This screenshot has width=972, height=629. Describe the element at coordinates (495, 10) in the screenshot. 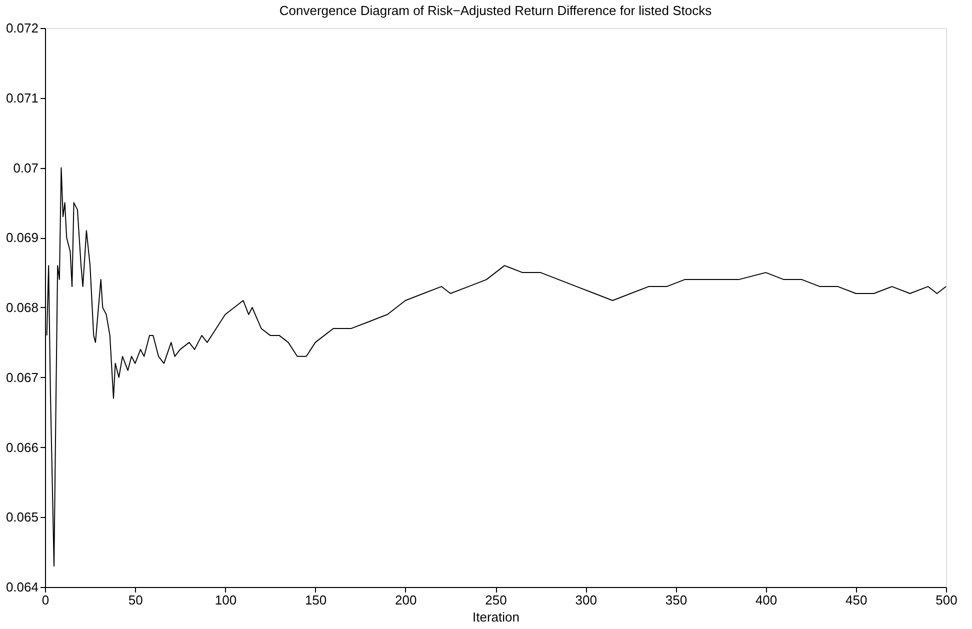

I see `chart-title: Convergence Diagram of Risk−Adjusted Return Difference for listed Stocks` at that location.